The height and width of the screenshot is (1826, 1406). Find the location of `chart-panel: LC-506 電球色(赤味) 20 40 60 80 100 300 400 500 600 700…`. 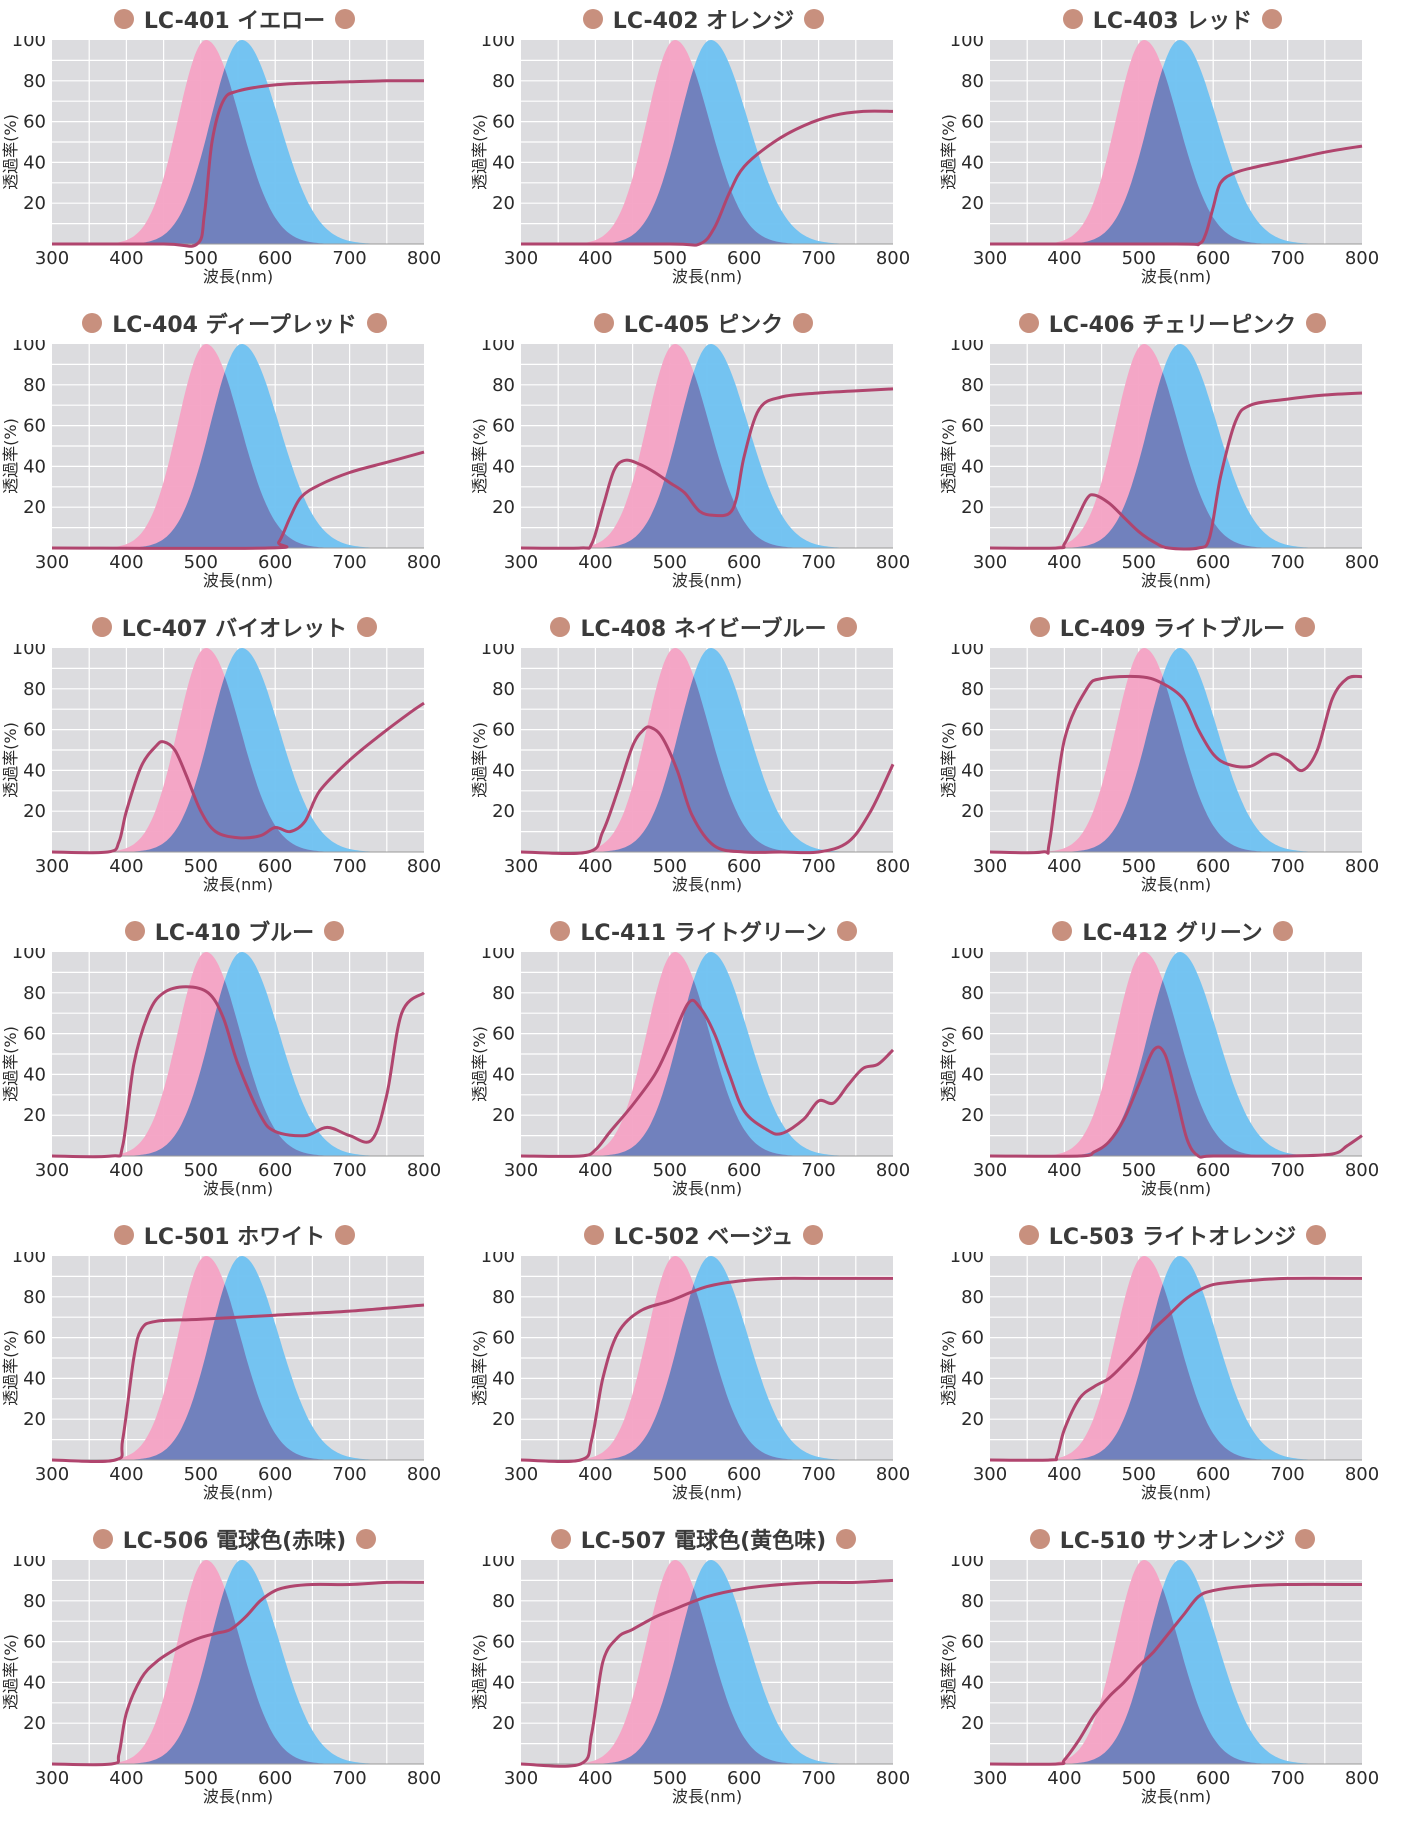

chart-panel: LC-506 電球色(赤味) 20 40 60 80 100 300 400 500 600 700… is located at coordinates (234, 1672).